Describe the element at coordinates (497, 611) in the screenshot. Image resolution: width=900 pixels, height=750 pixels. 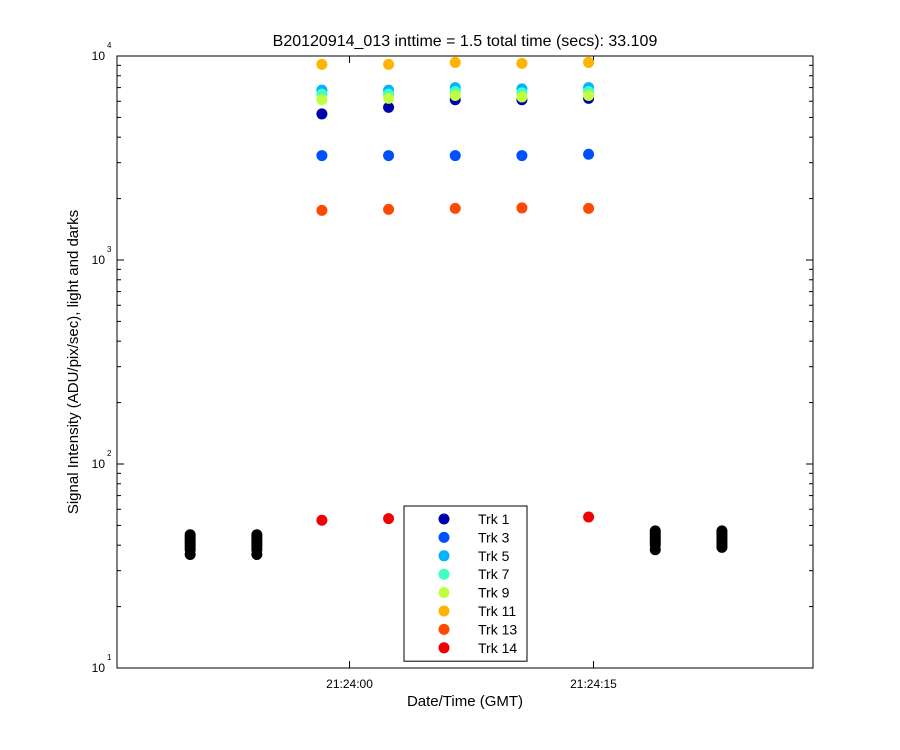
I see `legend-label: Trk 11` at that location.